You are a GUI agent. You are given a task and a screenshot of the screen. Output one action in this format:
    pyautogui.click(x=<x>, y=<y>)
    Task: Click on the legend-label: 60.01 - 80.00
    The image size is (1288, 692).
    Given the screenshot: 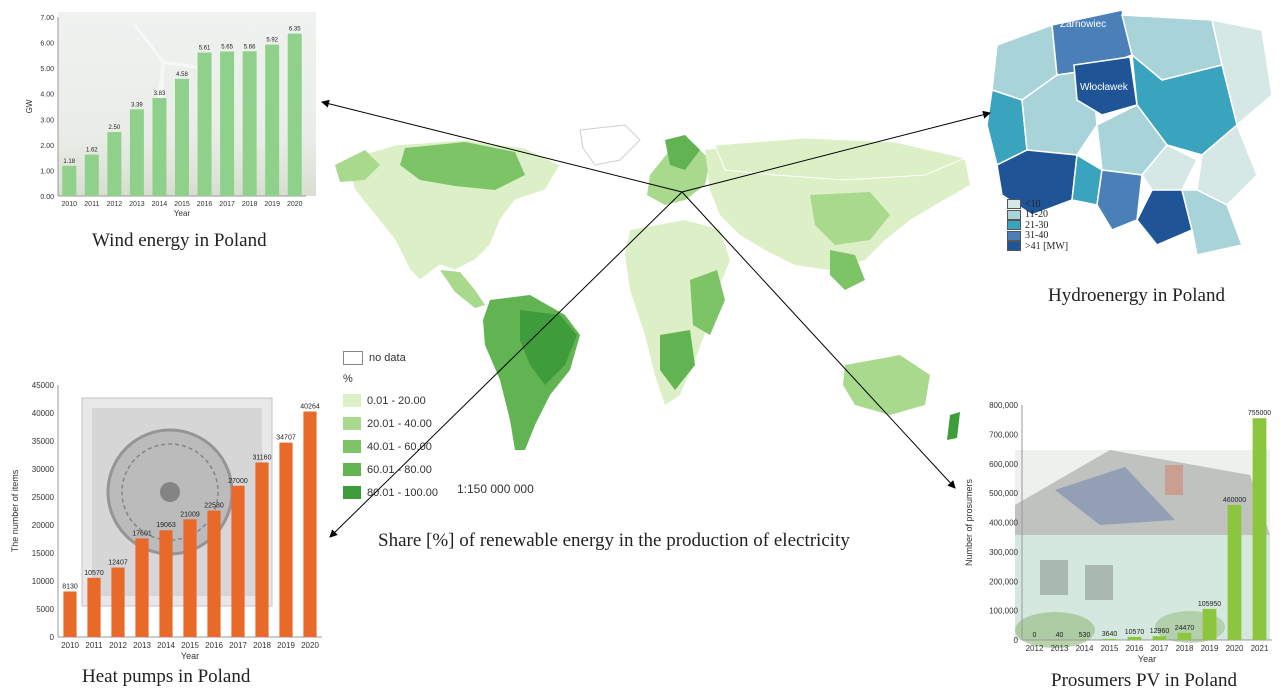 What is the action you would take?
    pyautogui.click(x=399, y=470)
    